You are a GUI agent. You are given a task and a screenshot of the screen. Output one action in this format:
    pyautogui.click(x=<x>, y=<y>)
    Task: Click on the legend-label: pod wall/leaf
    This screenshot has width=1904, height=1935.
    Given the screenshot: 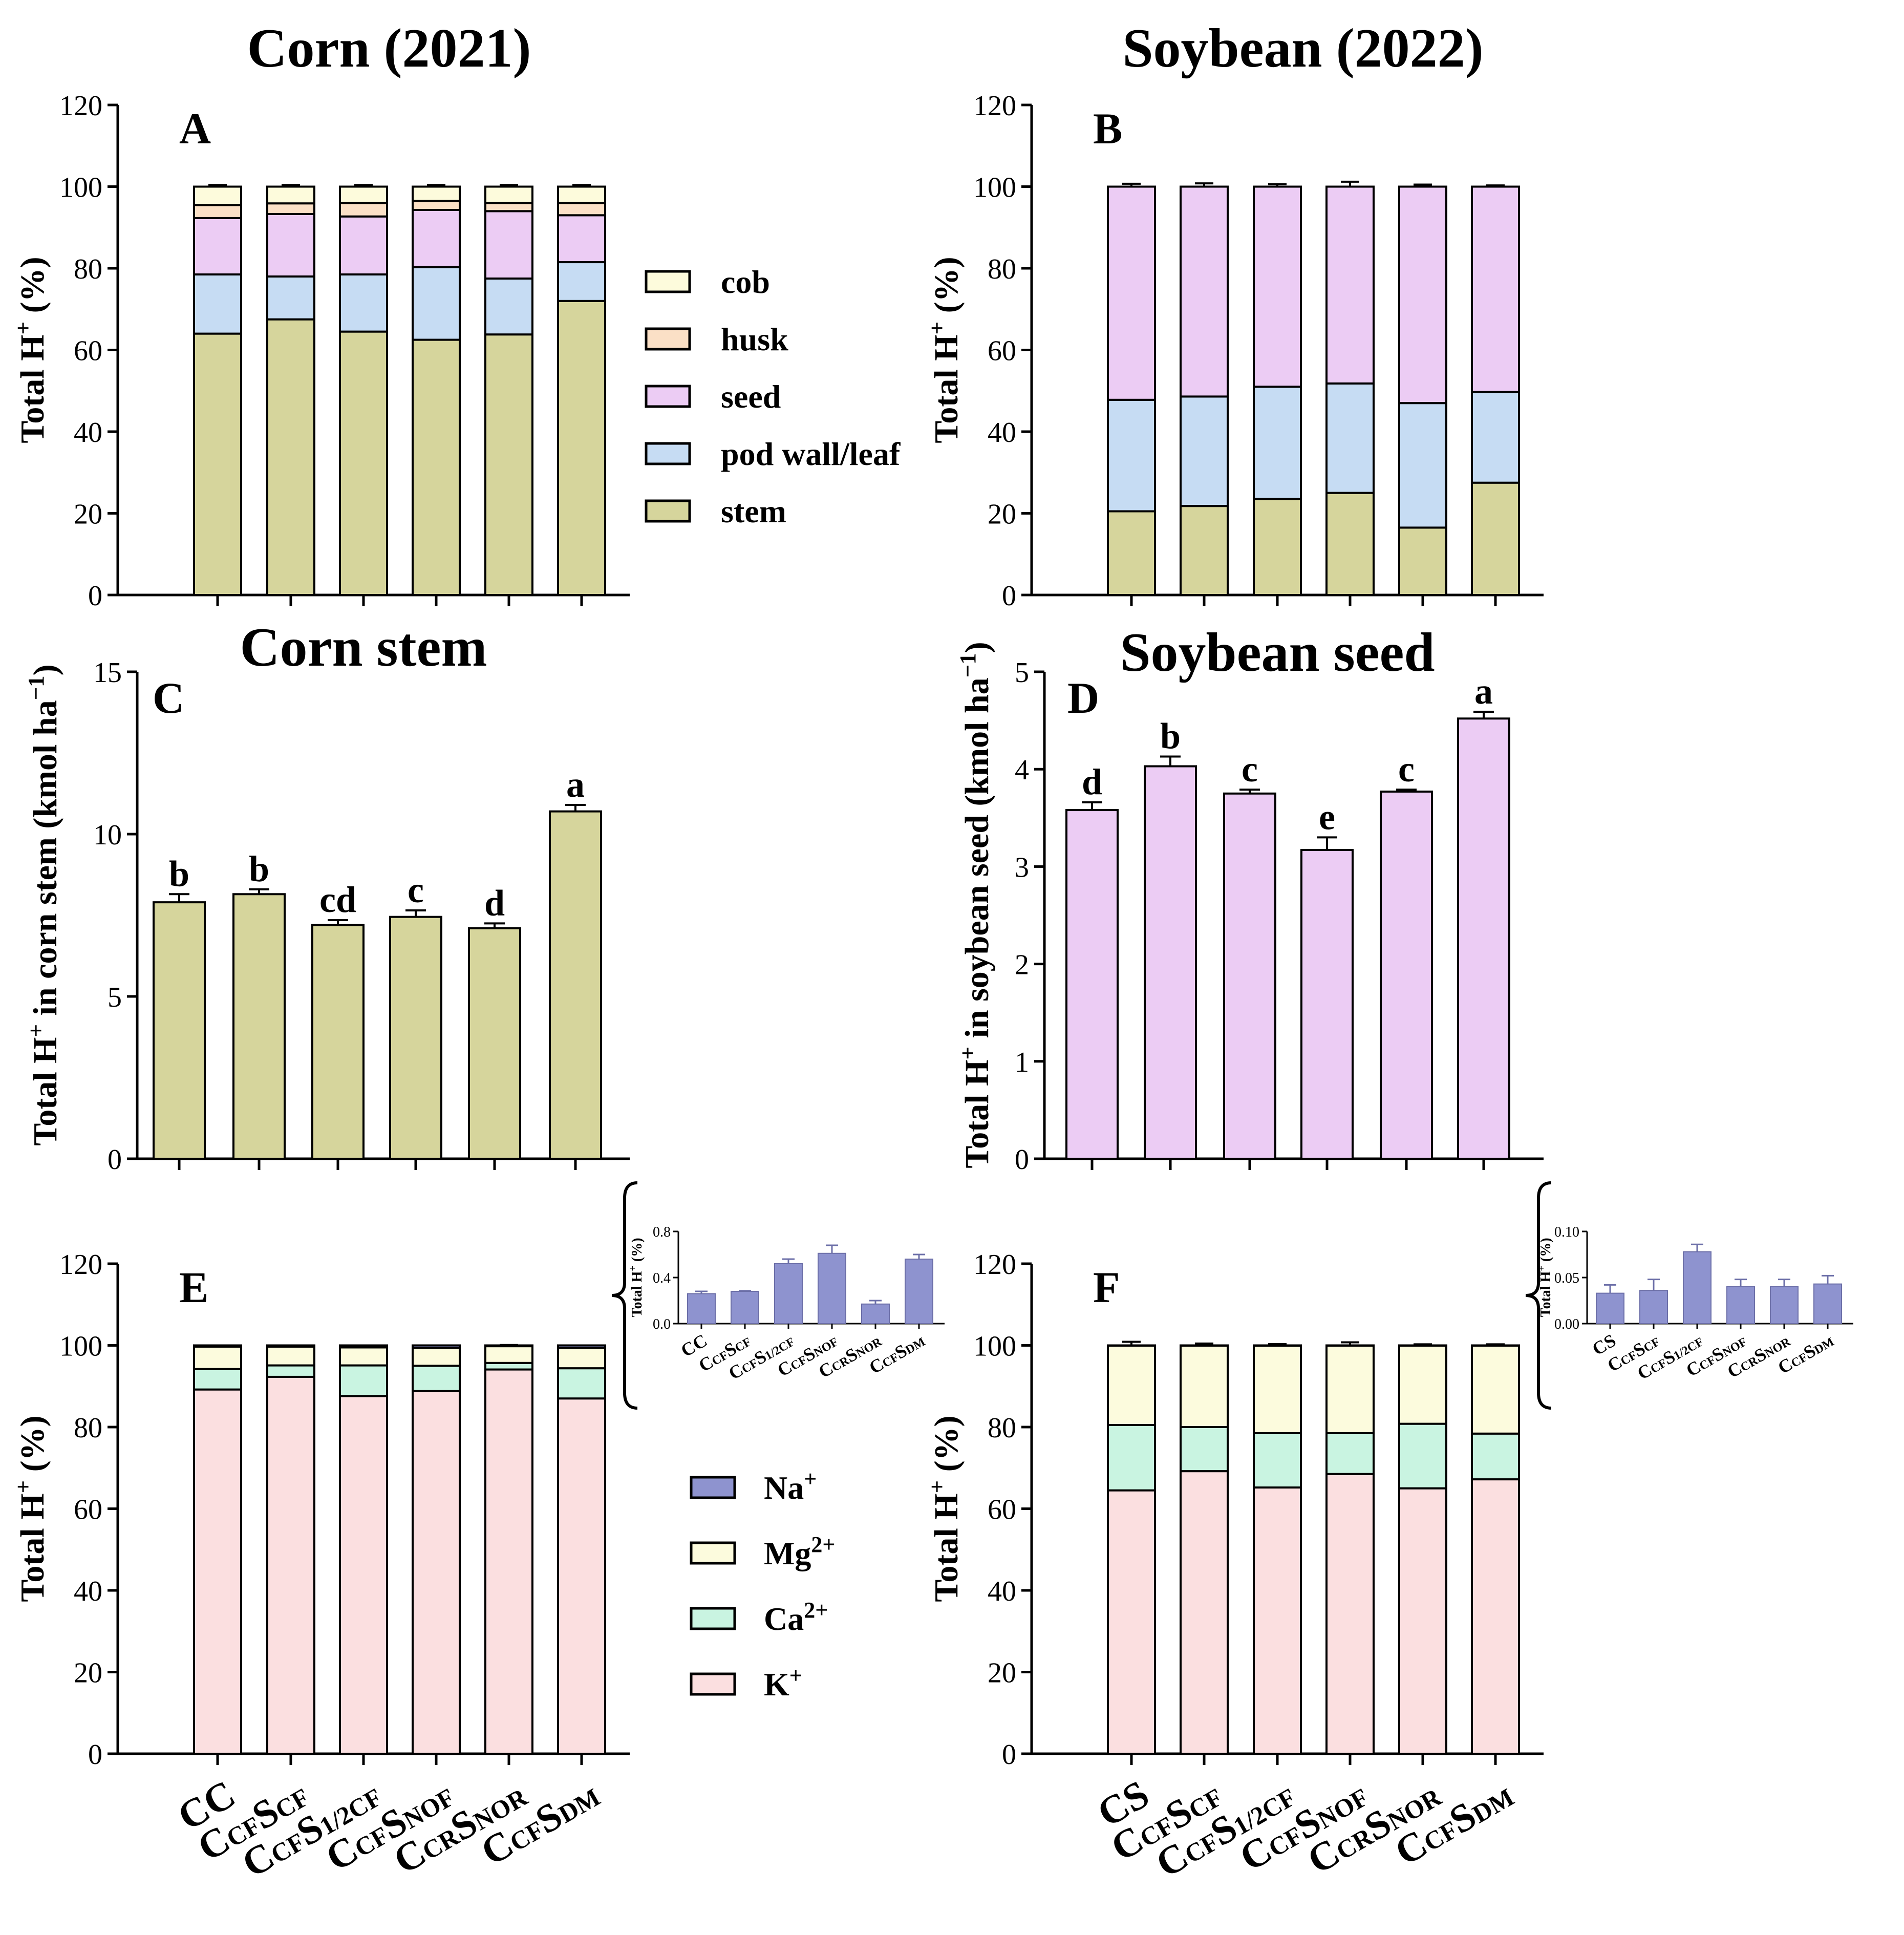 What is the action you would take?
    pyautogui.click(x=811, y=454)
    